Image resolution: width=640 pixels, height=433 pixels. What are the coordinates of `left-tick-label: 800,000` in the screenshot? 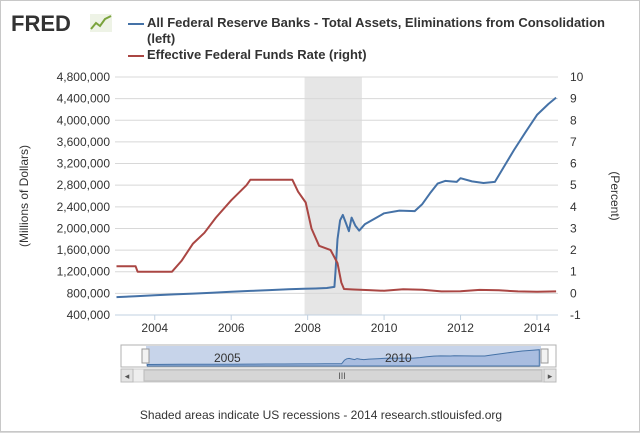 It's located at (89, 293).